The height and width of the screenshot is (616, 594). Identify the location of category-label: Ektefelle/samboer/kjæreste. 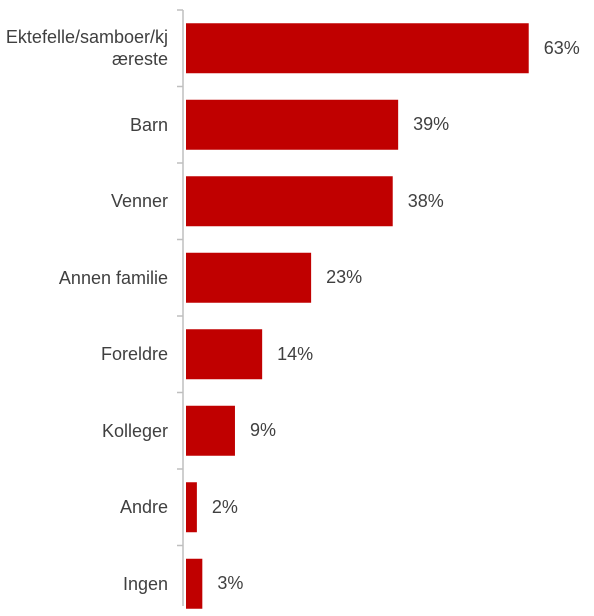
(86, 48).